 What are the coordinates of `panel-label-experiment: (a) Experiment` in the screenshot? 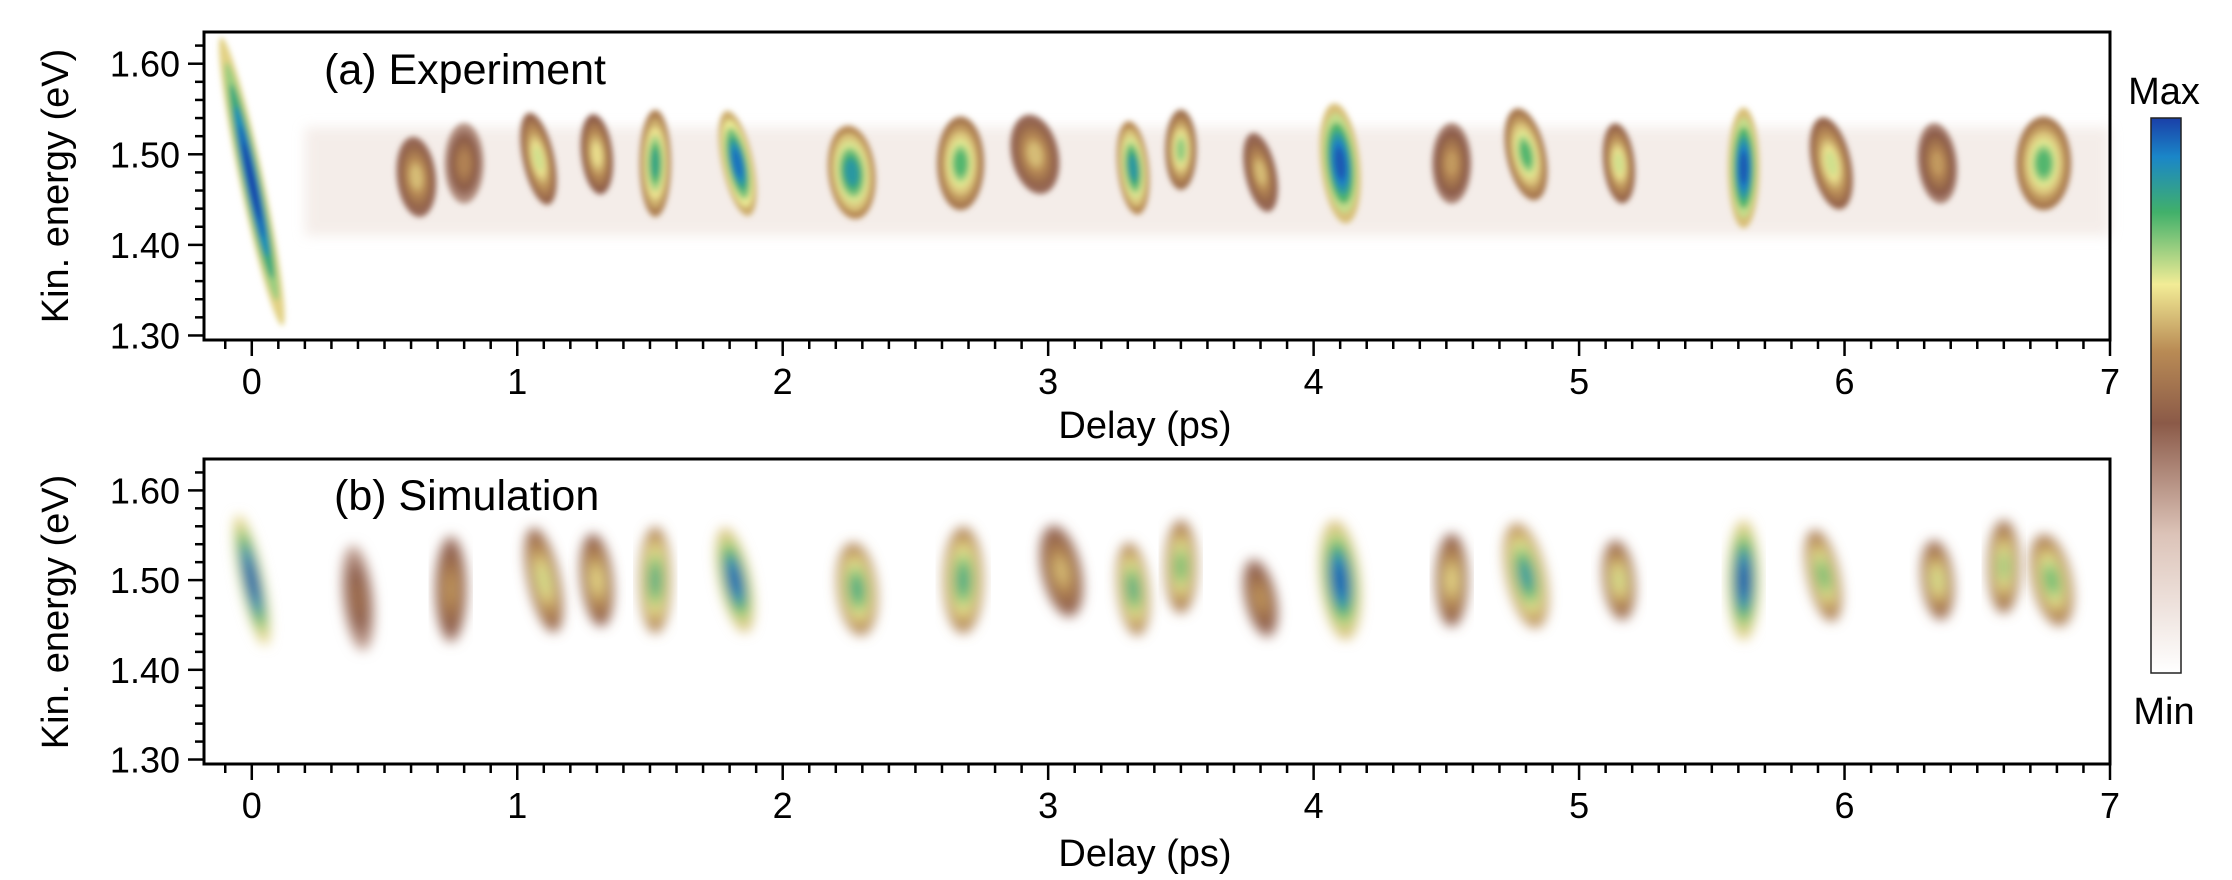 It's located at (465, 70).